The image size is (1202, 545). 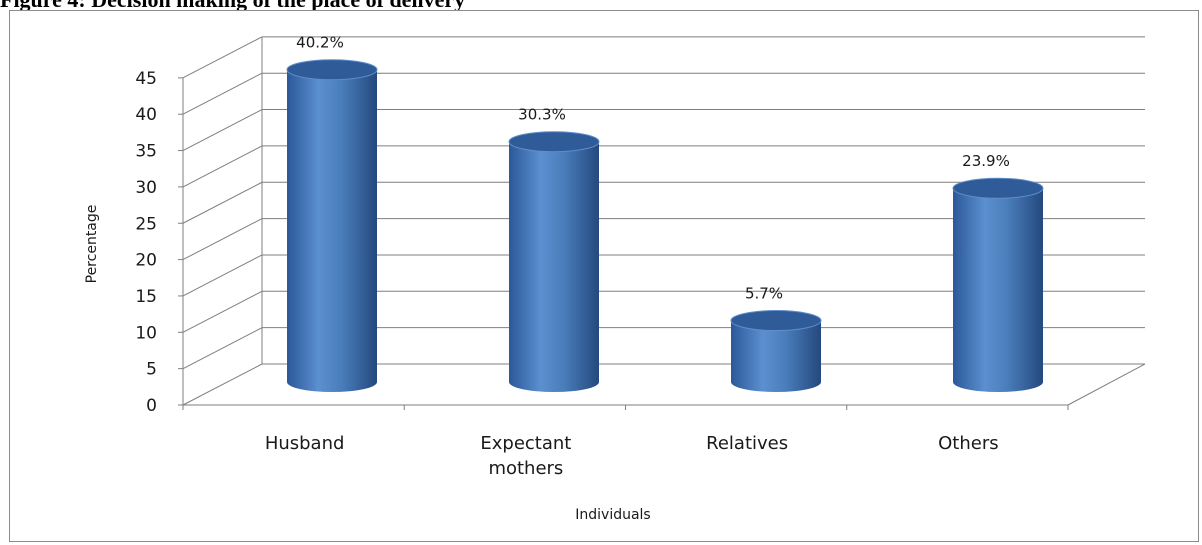 I want to click on category-label: Husband, so click(x=305, y=443).